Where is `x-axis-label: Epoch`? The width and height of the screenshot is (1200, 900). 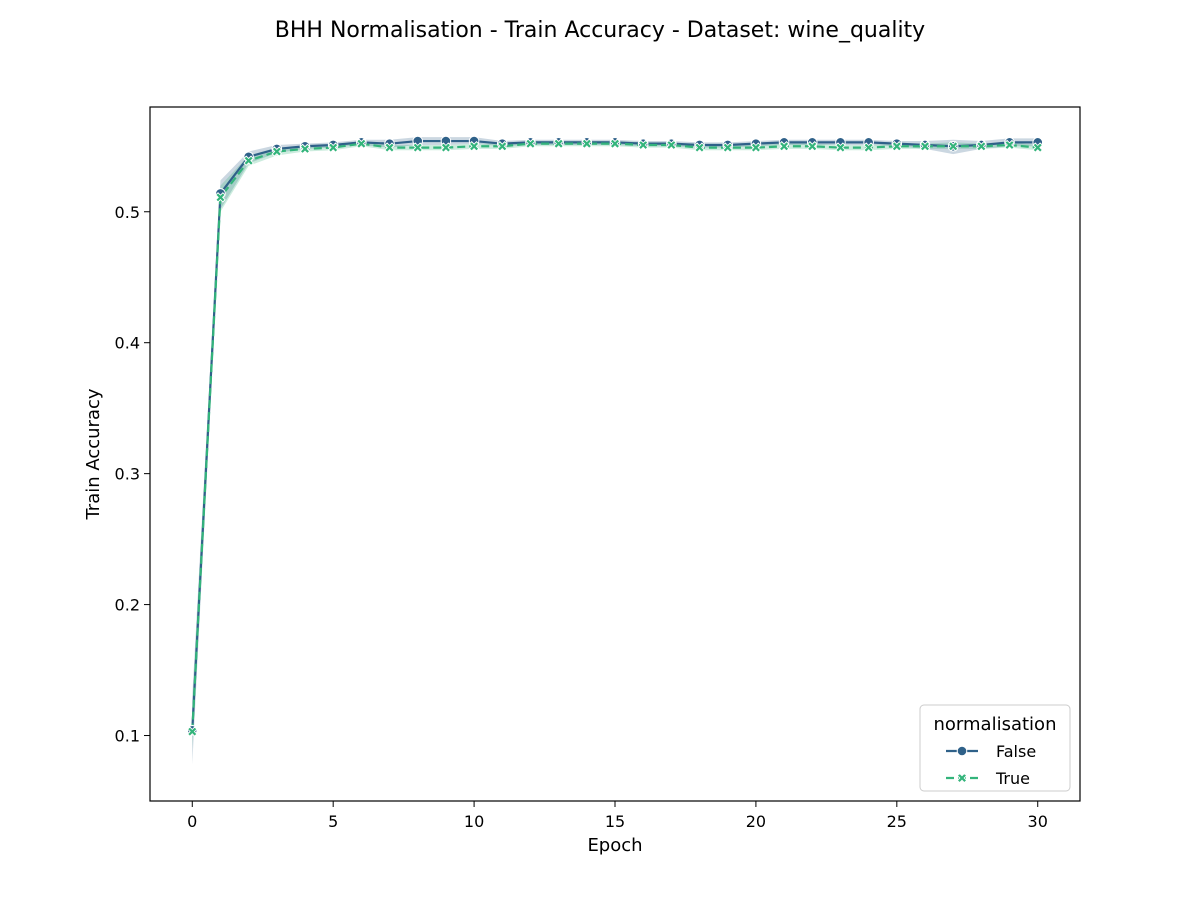
x-axis-label: Epoch is located at coordinates (614, 845).